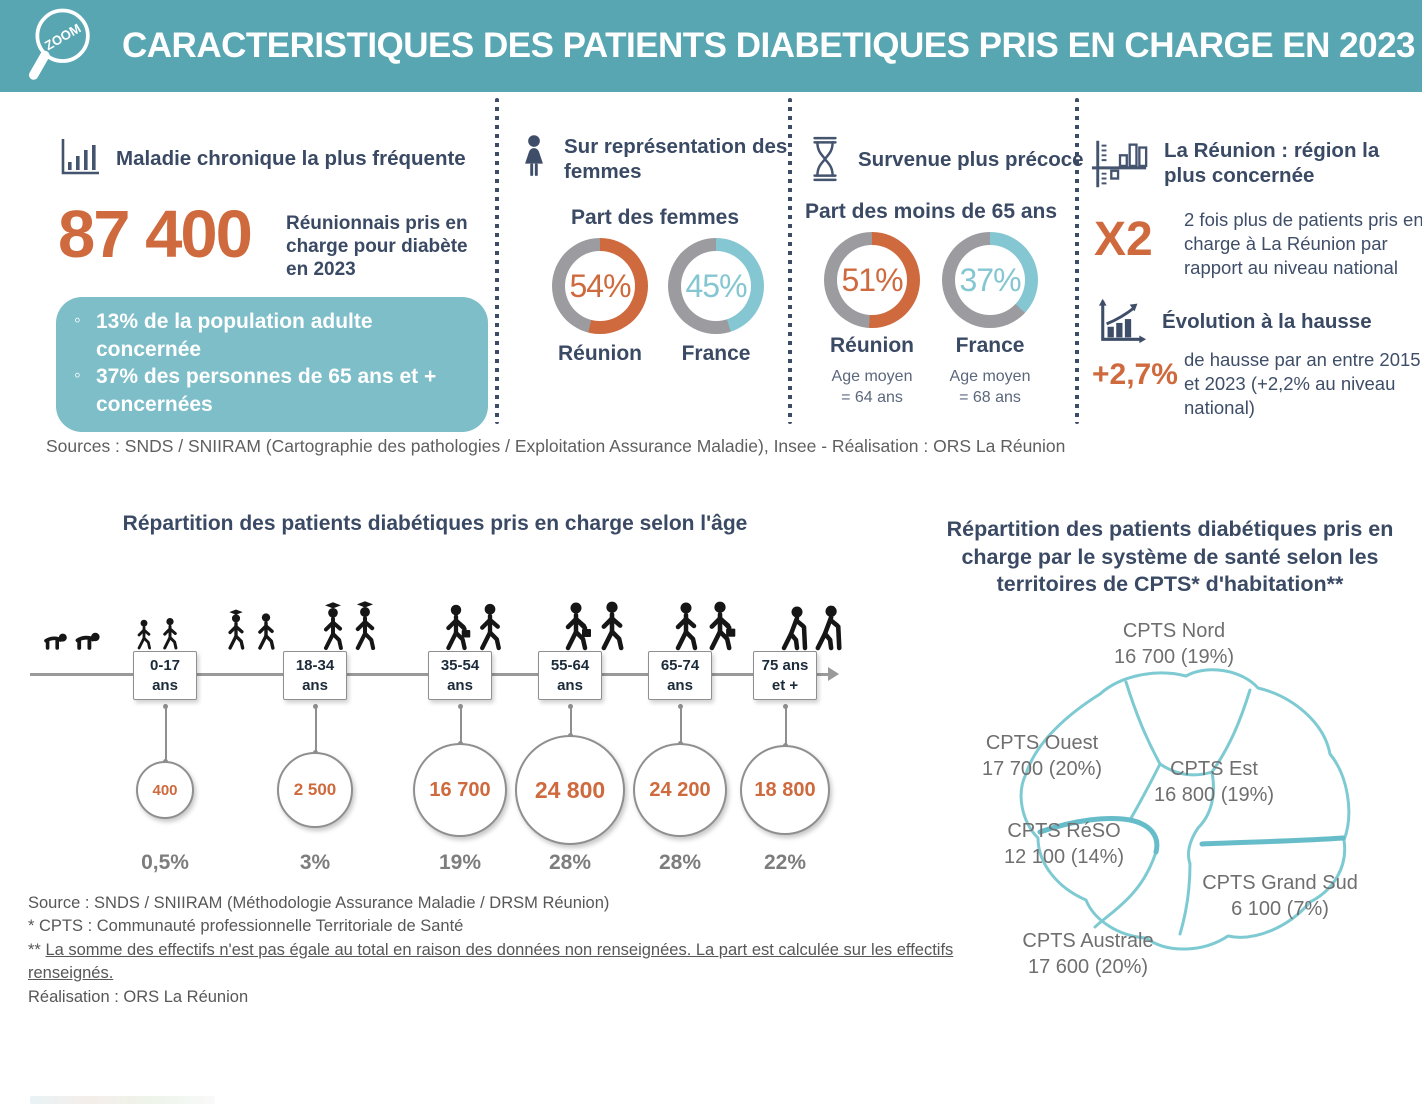 The image size is (1422, 1104). What do you see at coordinates (1267, 321) in the screenshot?
I see `panel-evolution-title: Évolution à la hausse` at bounding box center [1267, 321].